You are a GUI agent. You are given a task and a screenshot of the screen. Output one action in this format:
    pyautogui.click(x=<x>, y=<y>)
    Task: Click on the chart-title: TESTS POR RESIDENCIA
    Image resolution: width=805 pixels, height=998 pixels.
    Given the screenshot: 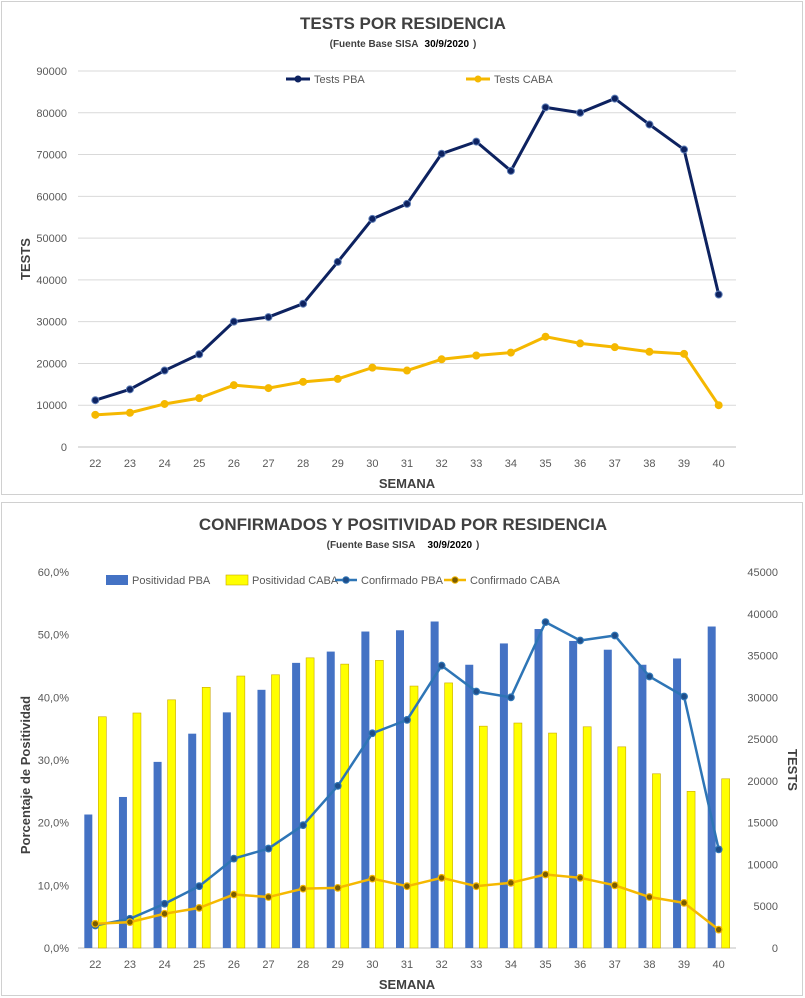 What is the action you would take?
    pyautogui.click(x=403, y=23)
    